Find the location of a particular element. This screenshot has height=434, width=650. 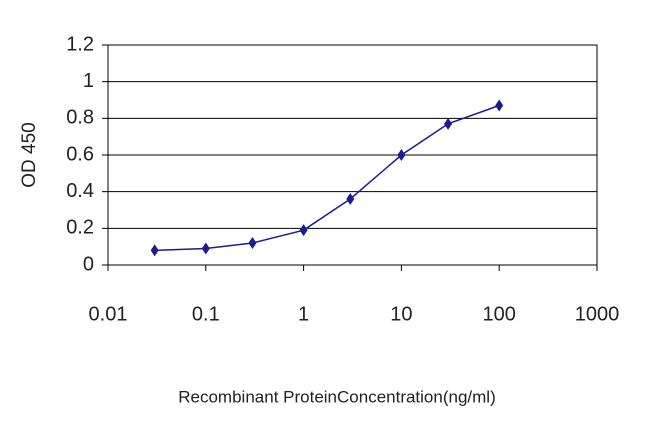

x-axis-label: Recombinant ProteinConcentration(ng/ml) is located at coordinates (337, 396).